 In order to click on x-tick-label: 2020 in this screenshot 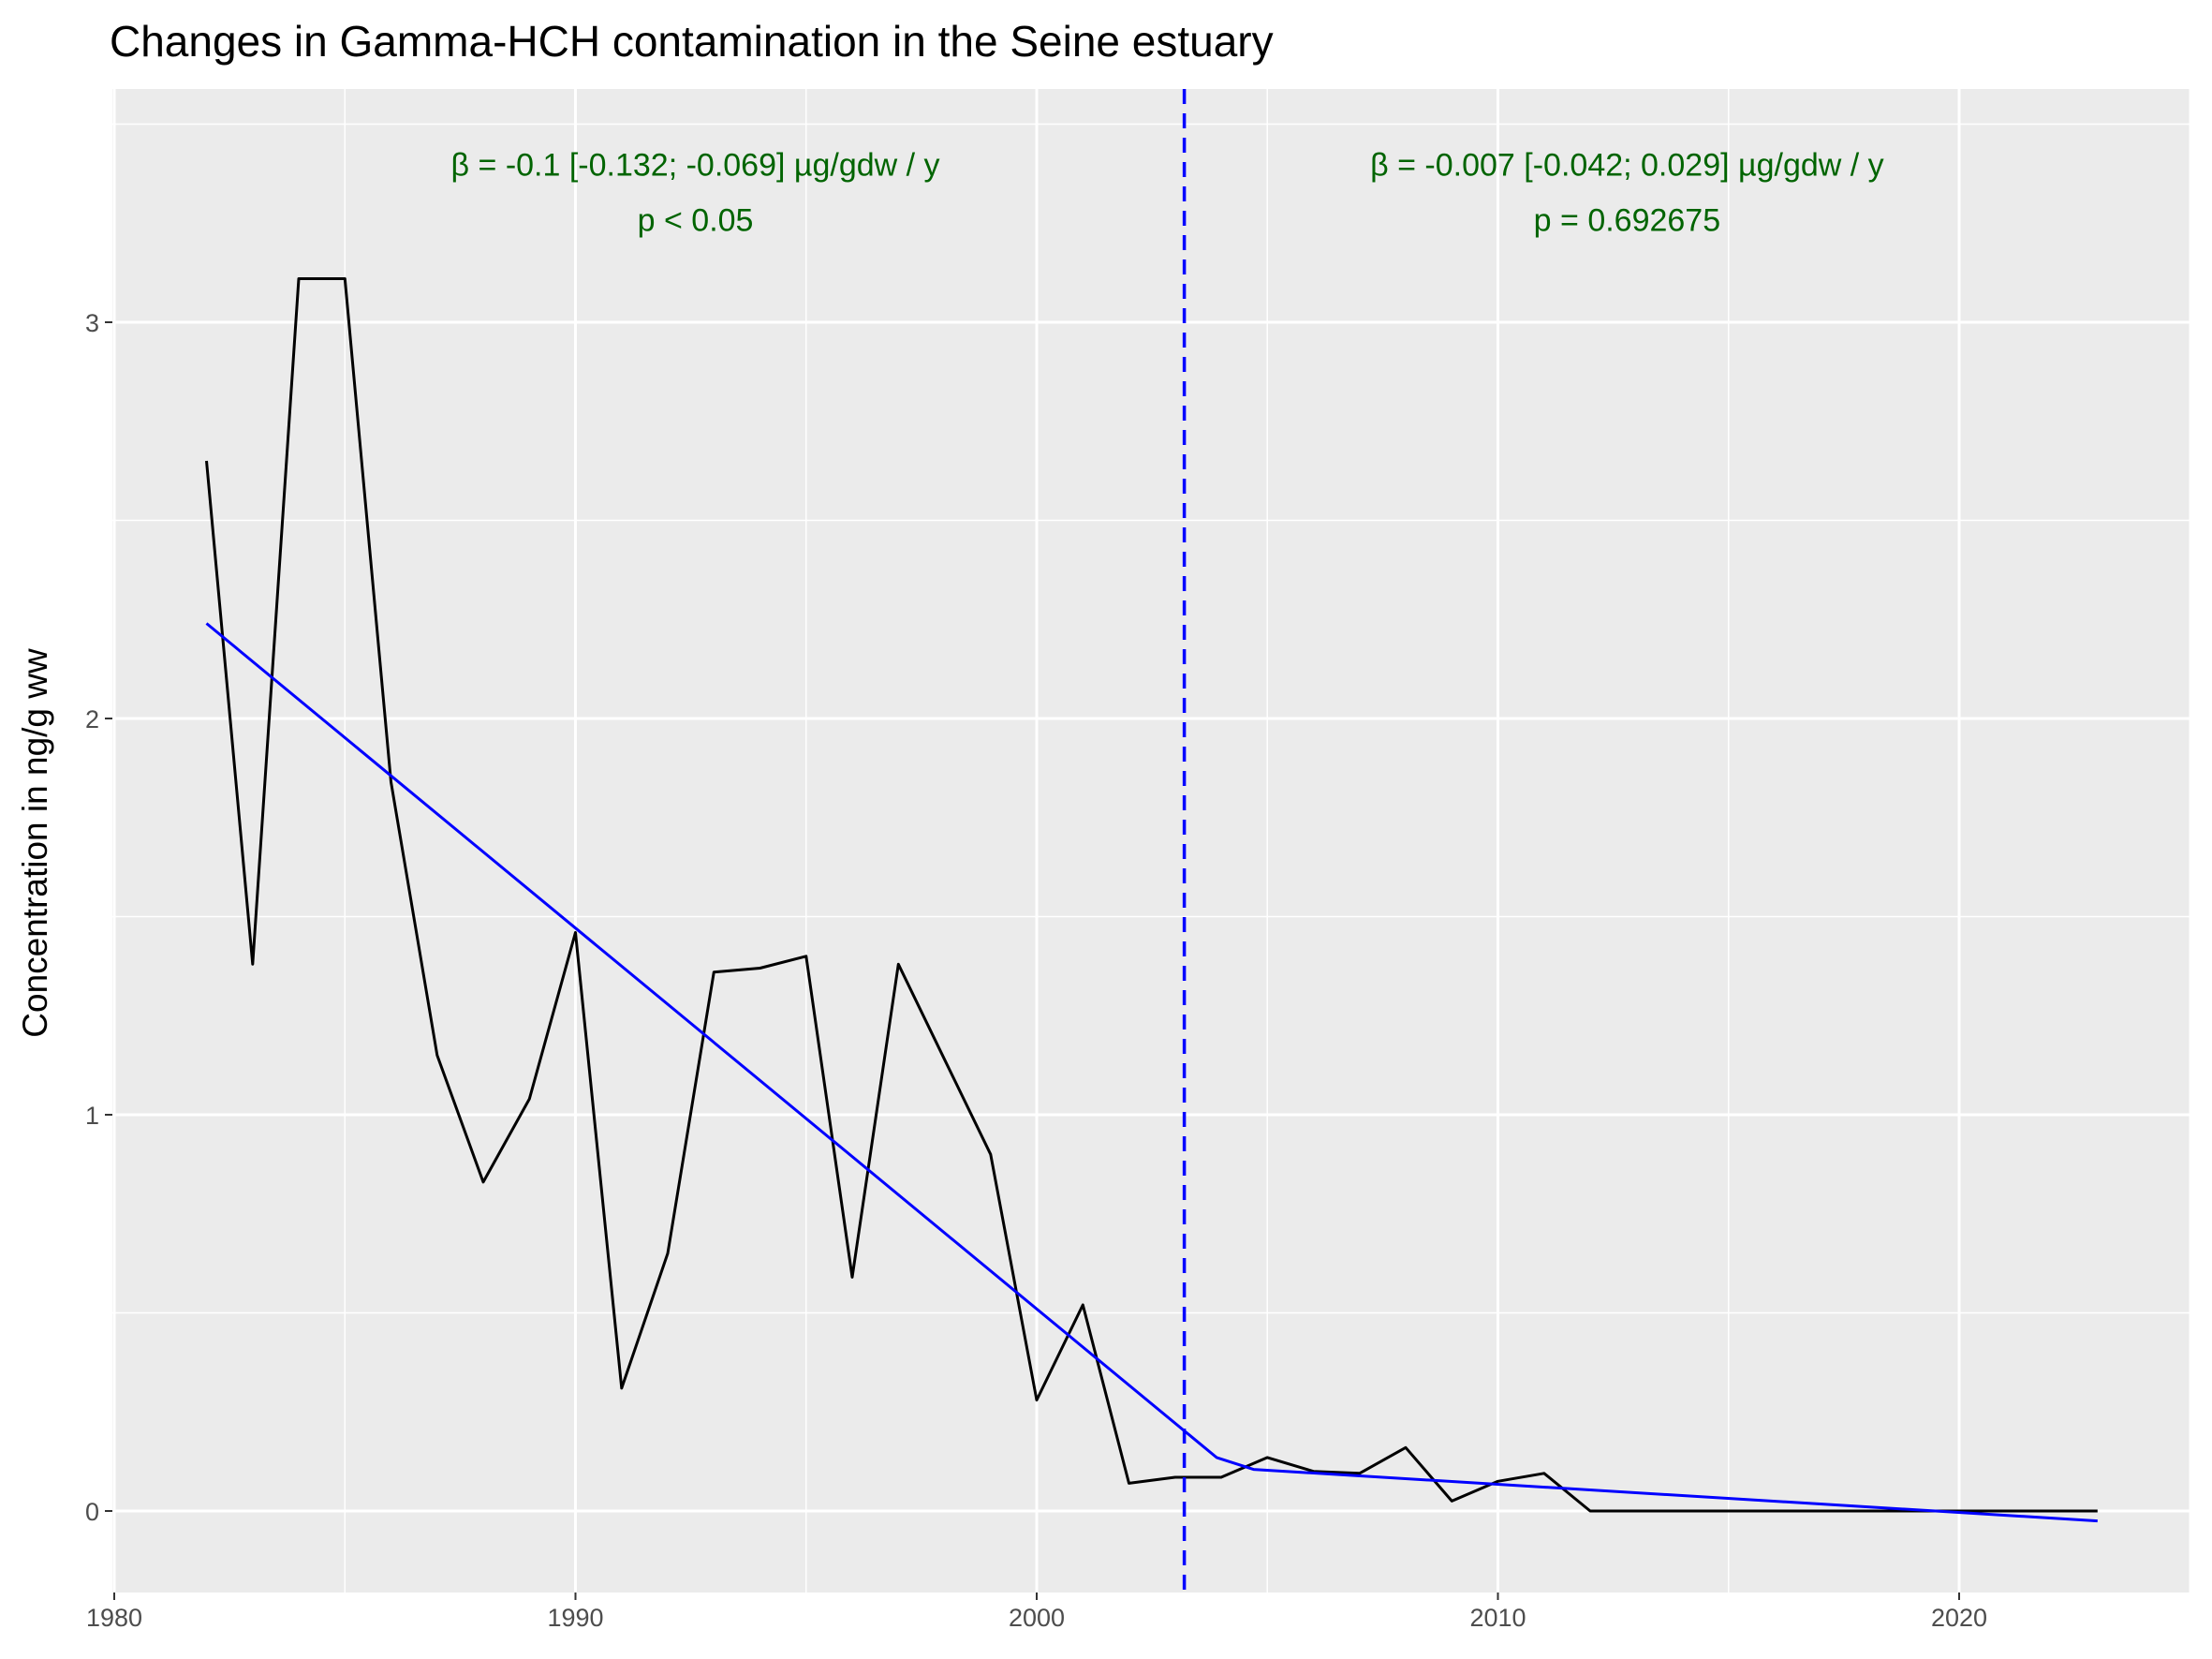, I will do `click(1959, 1618)`.